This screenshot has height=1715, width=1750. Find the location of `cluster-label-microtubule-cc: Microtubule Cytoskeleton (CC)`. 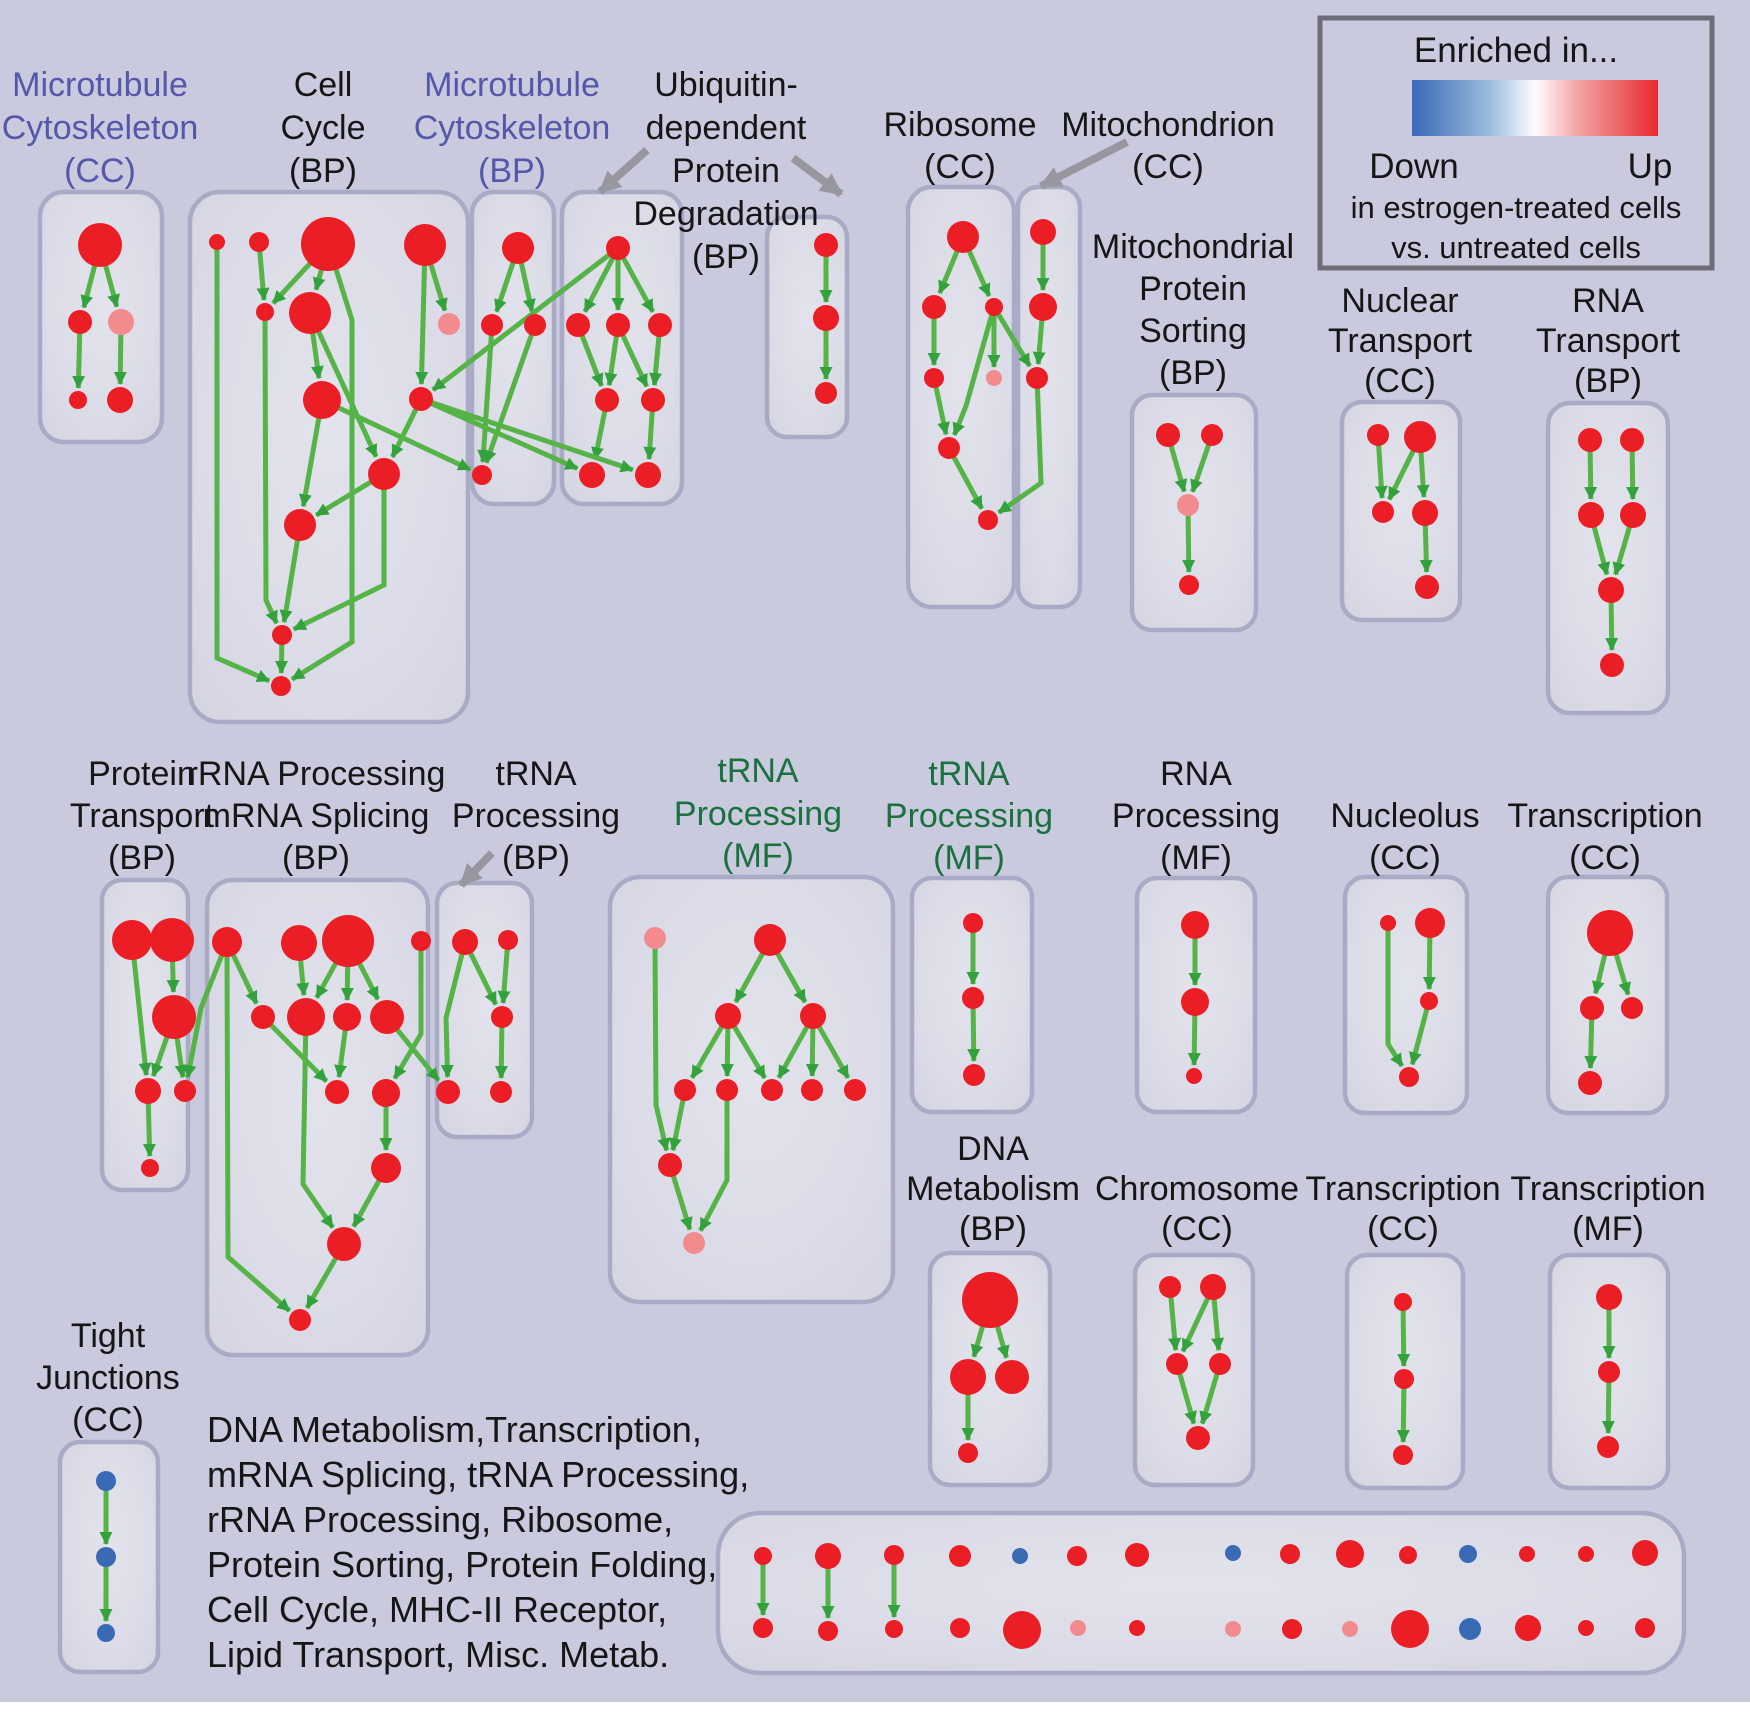

cluster-label-microtubule-cc: Microtubule Cytoskeleton (CC) is located at coordinates (100, 128).